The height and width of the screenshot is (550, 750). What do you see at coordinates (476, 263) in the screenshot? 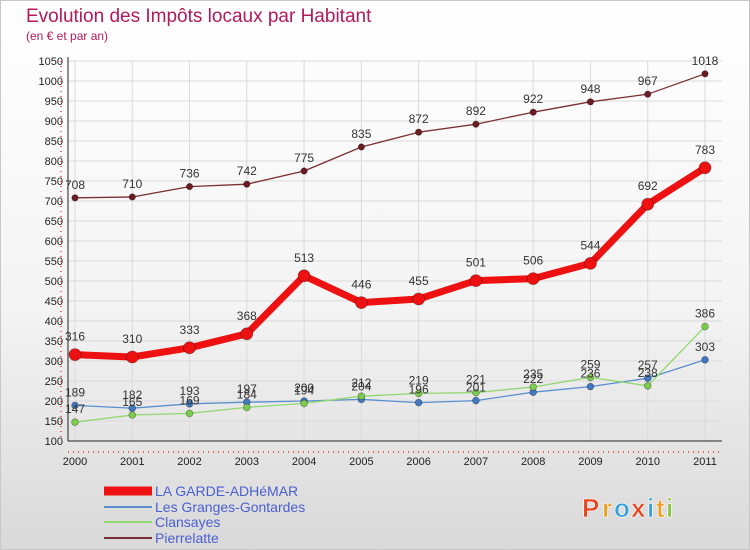
I see `data-label: 501` at bounding box center [476, 263].